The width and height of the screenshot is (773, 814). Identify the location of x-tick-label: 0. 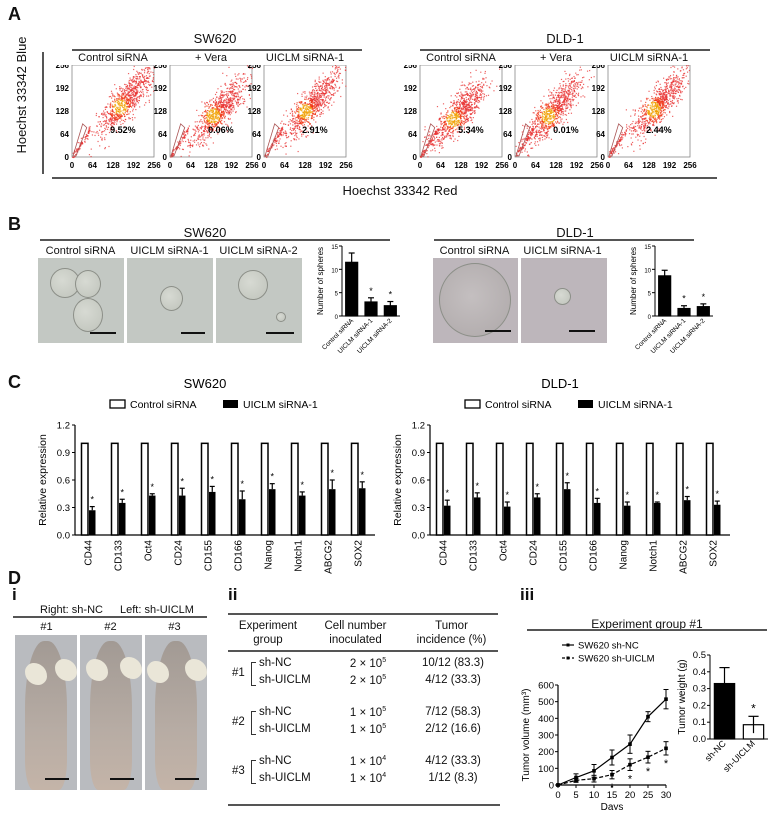
(420, 165).